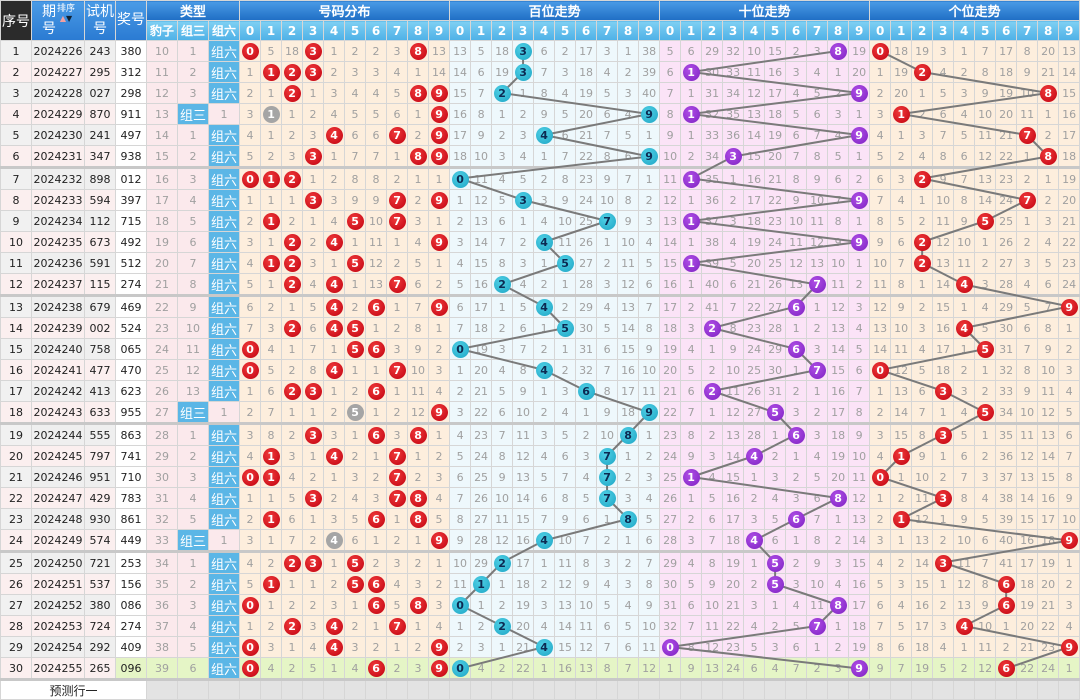 The width and height of the screenshot is (1080, 700). Describe the element at coordinates (796, 647) in the screenshot. I see `shi-cell: 6` at that location.